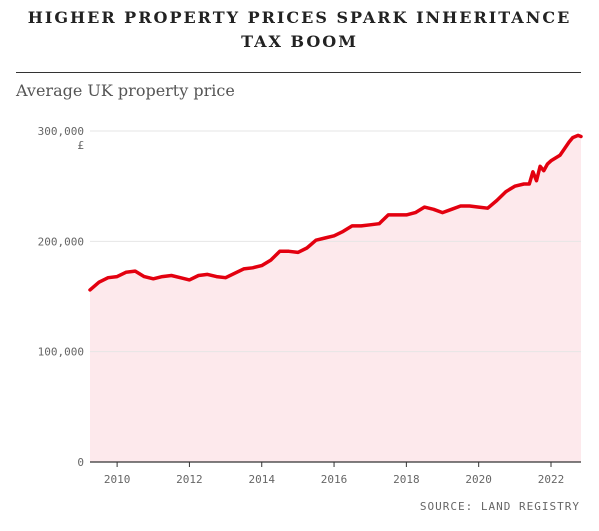  What do you see at coordinates (80, 462) in the screenshot?
I see `y-tick-label: 0` at bounding box center [80, 462].